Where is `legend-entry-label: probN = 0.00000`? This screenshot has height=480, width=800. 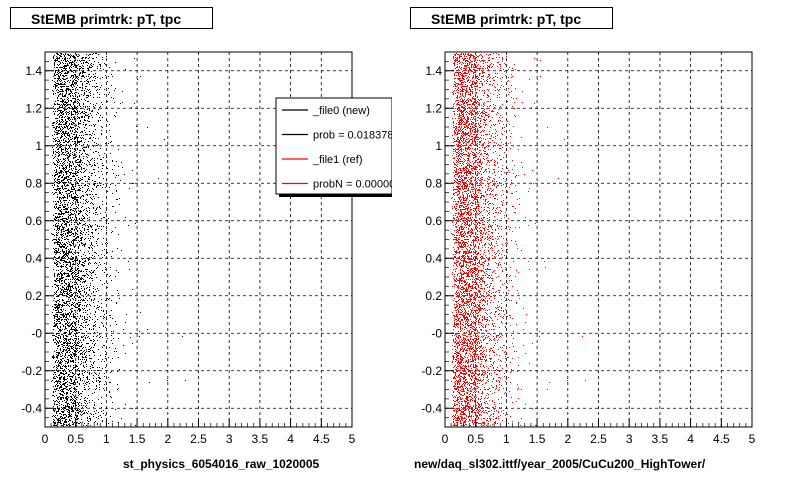 legend-entry-label: probN = 0.00000 is located at coordinates (354, 185).